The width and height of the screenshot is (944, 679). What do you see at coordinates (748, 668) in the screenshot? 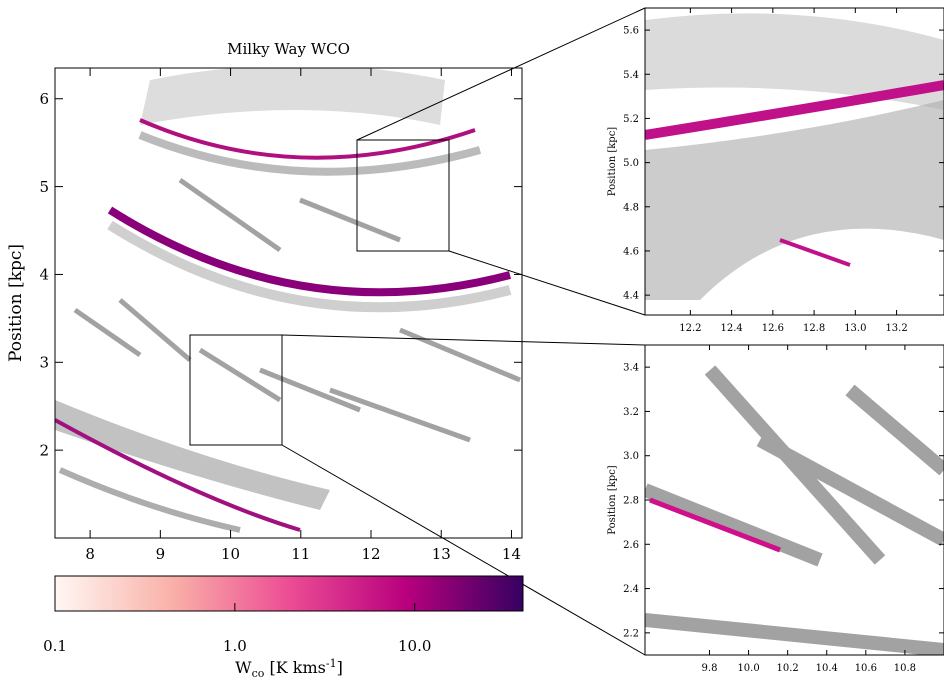
I see `x-tick-label: 10.0` at bounding box center [748, 668].